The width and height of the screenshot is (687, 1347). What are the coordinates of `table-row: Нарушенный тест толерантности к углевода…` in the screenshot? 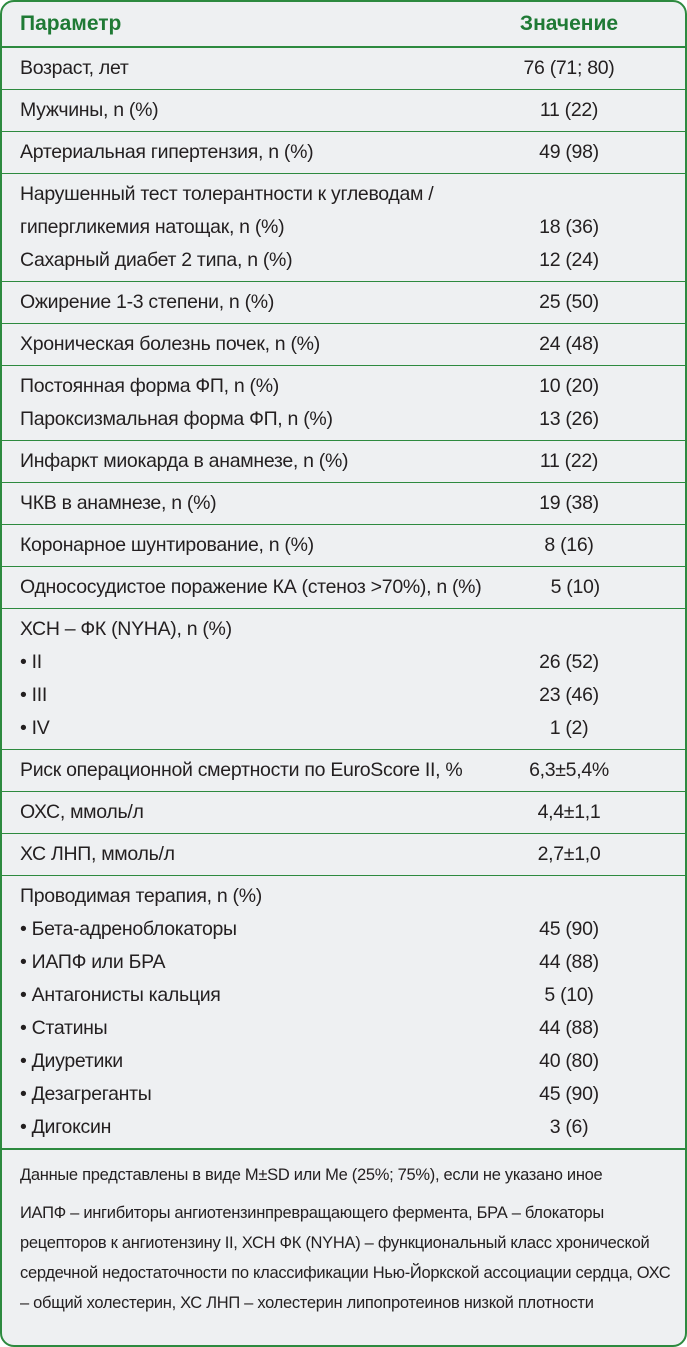 It's located at (343, 194).